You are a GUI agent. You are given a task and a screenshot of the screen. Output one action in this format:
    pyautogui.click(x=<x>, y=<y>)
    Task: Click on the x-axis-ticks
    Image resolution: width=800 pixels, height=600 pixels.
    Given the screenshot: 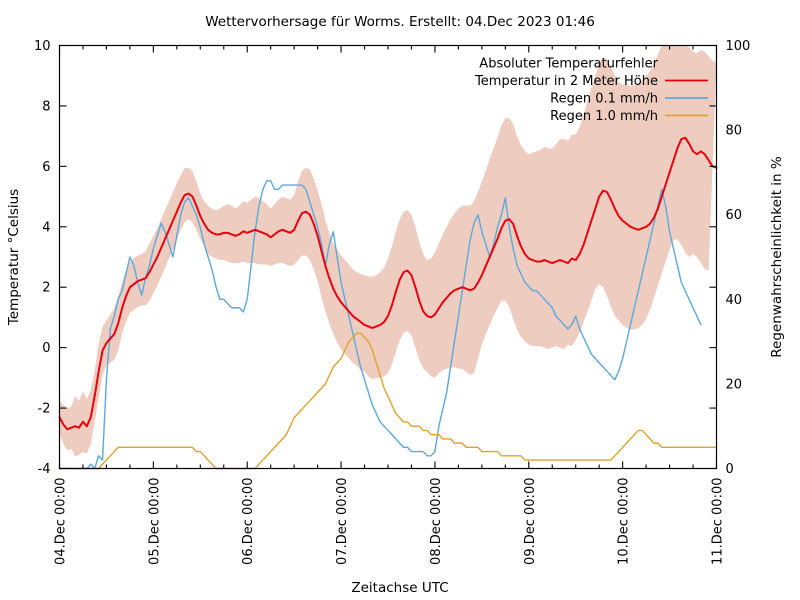 What is the action you would take?
    pyautogui.click(x=388, y=465)
    